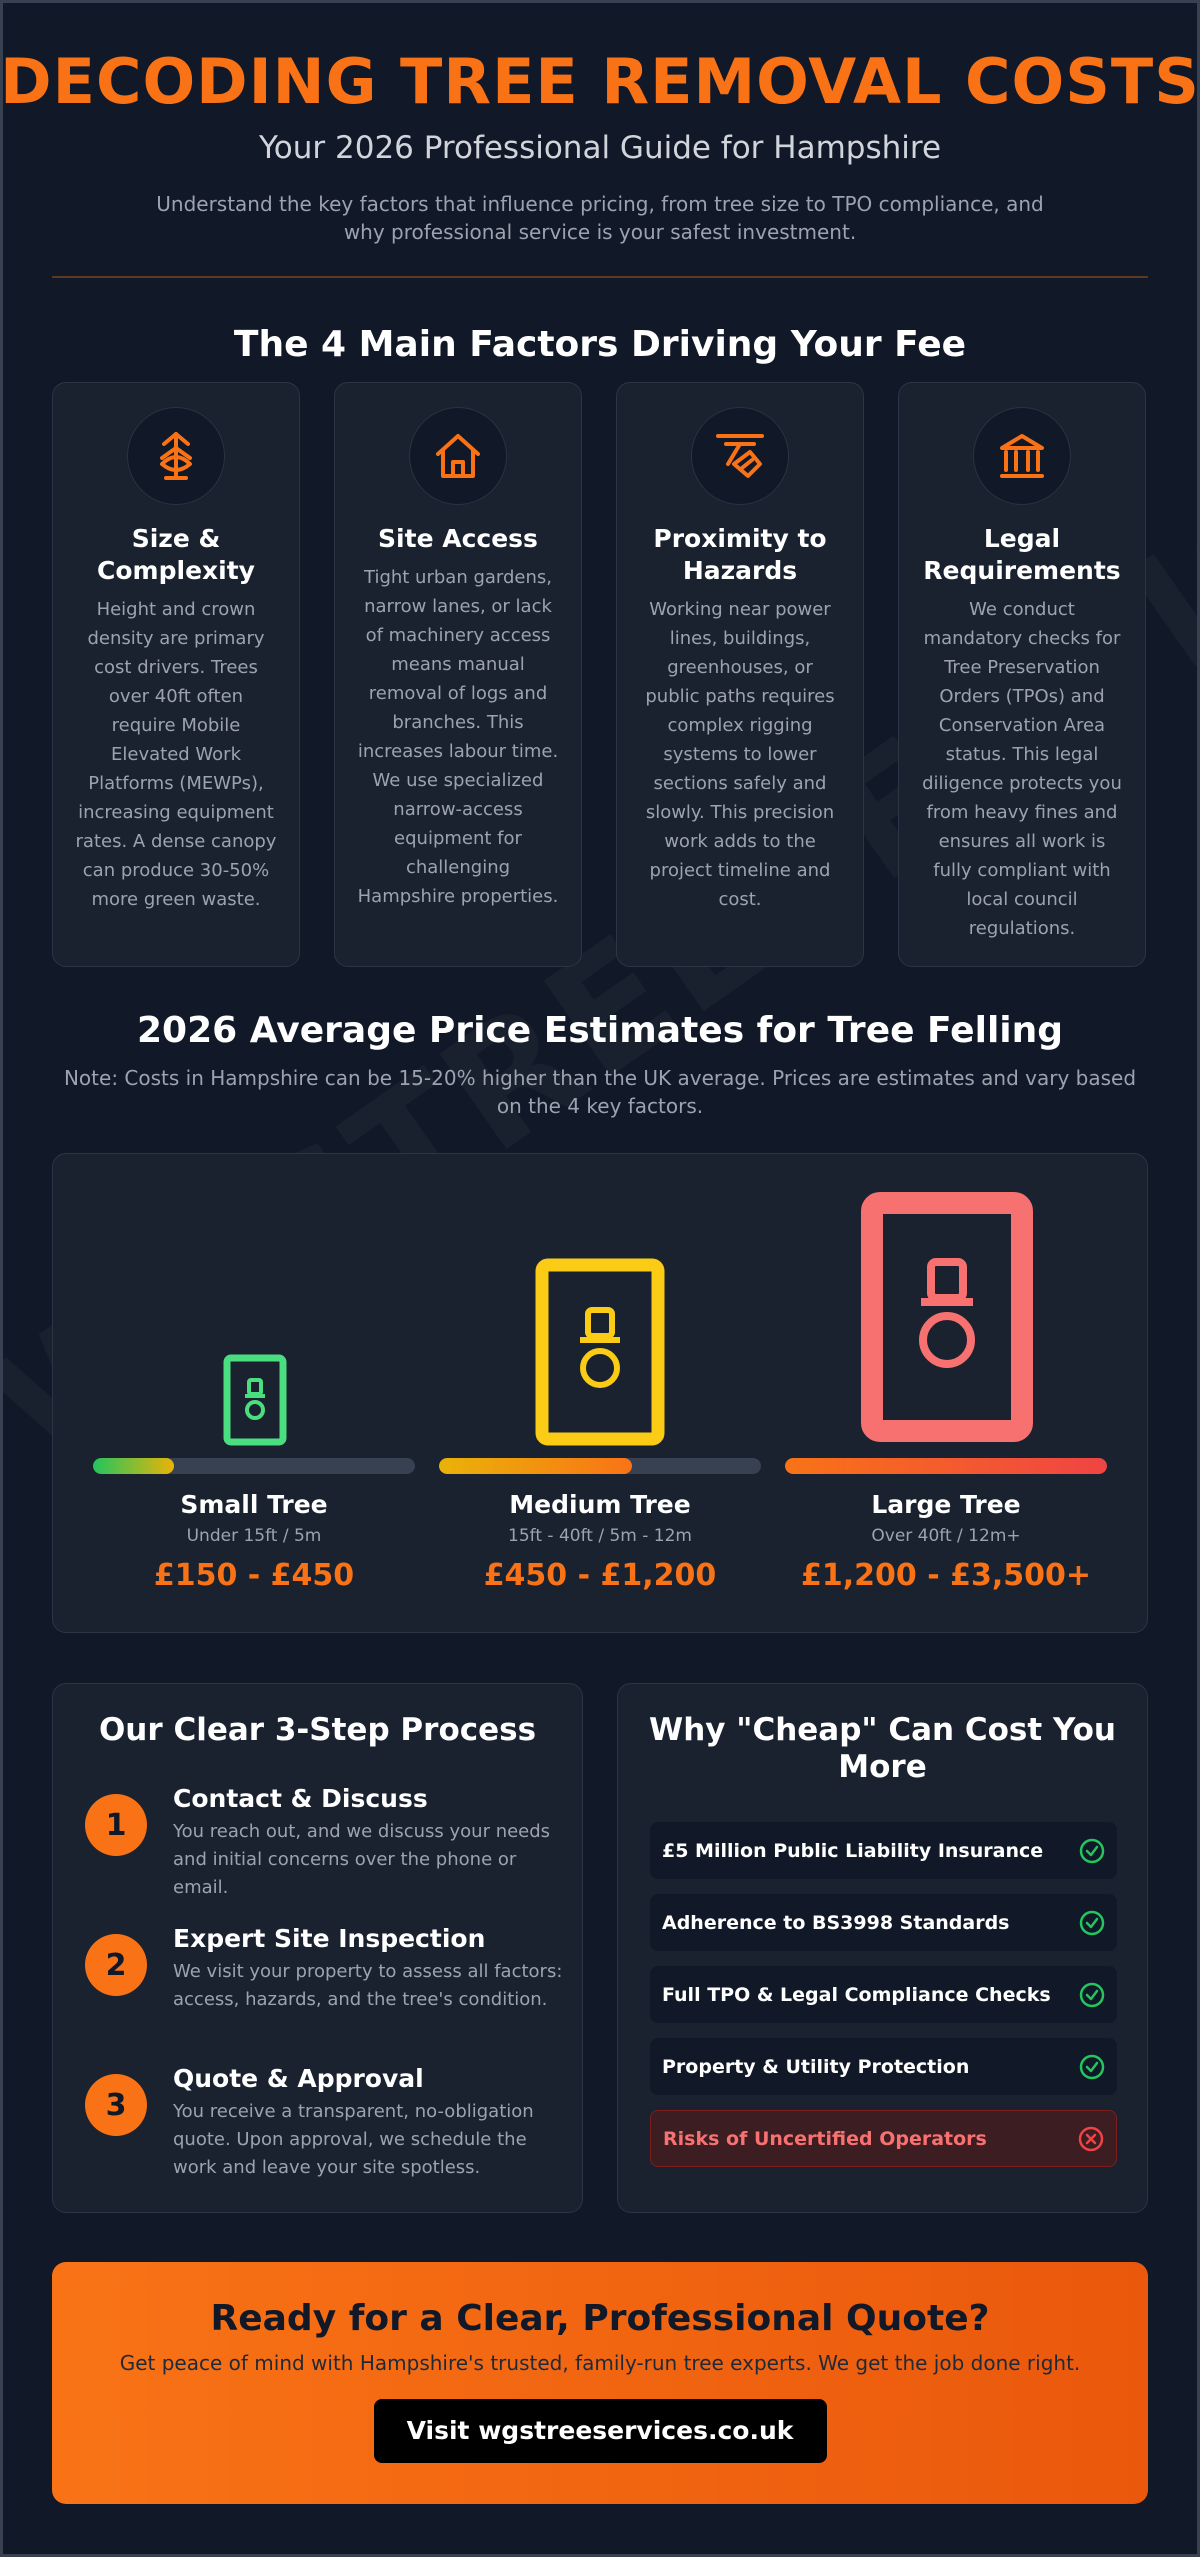 The height and width of the screenshot is (2557, 1200). I want to click on risk-item: Risks of Uncertified Operators, so click(883, 2138).